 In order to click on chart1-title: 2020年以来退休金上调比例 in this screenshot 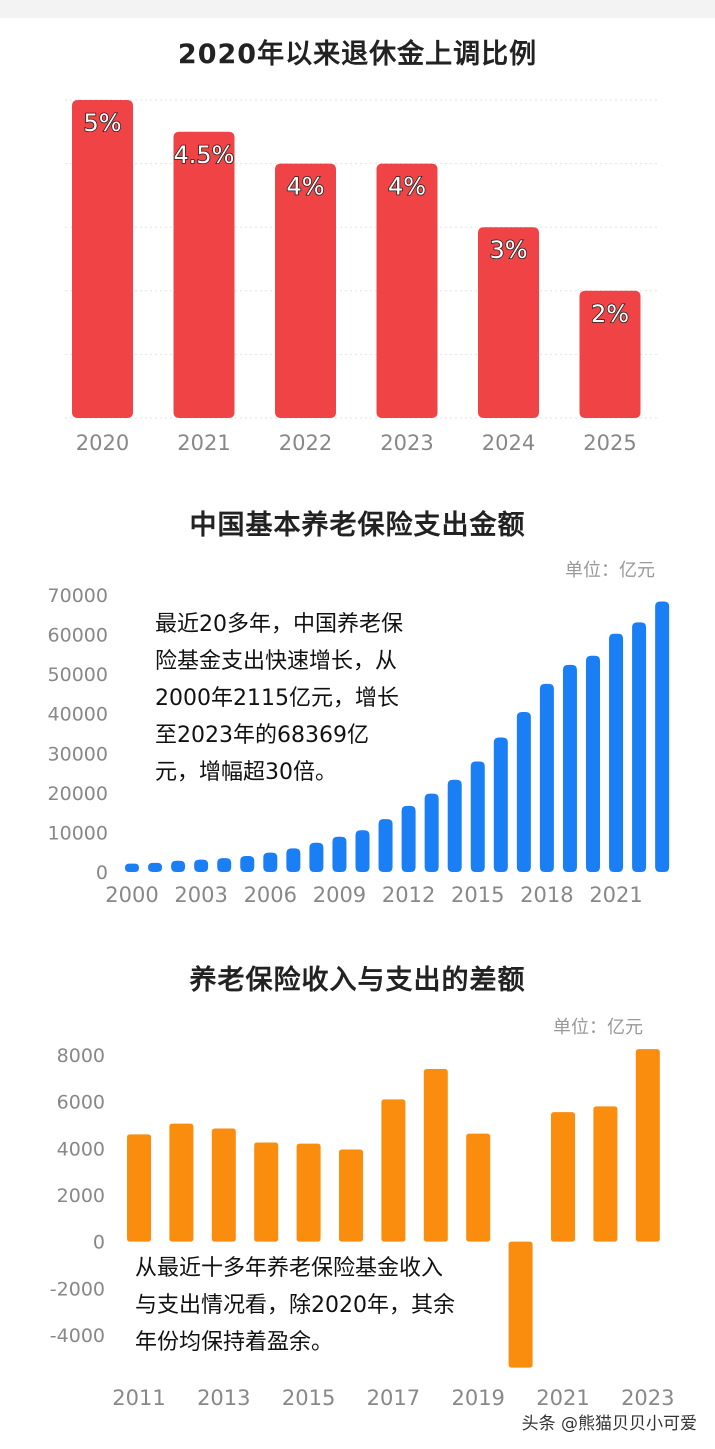, I will do `click(357, 54)`.